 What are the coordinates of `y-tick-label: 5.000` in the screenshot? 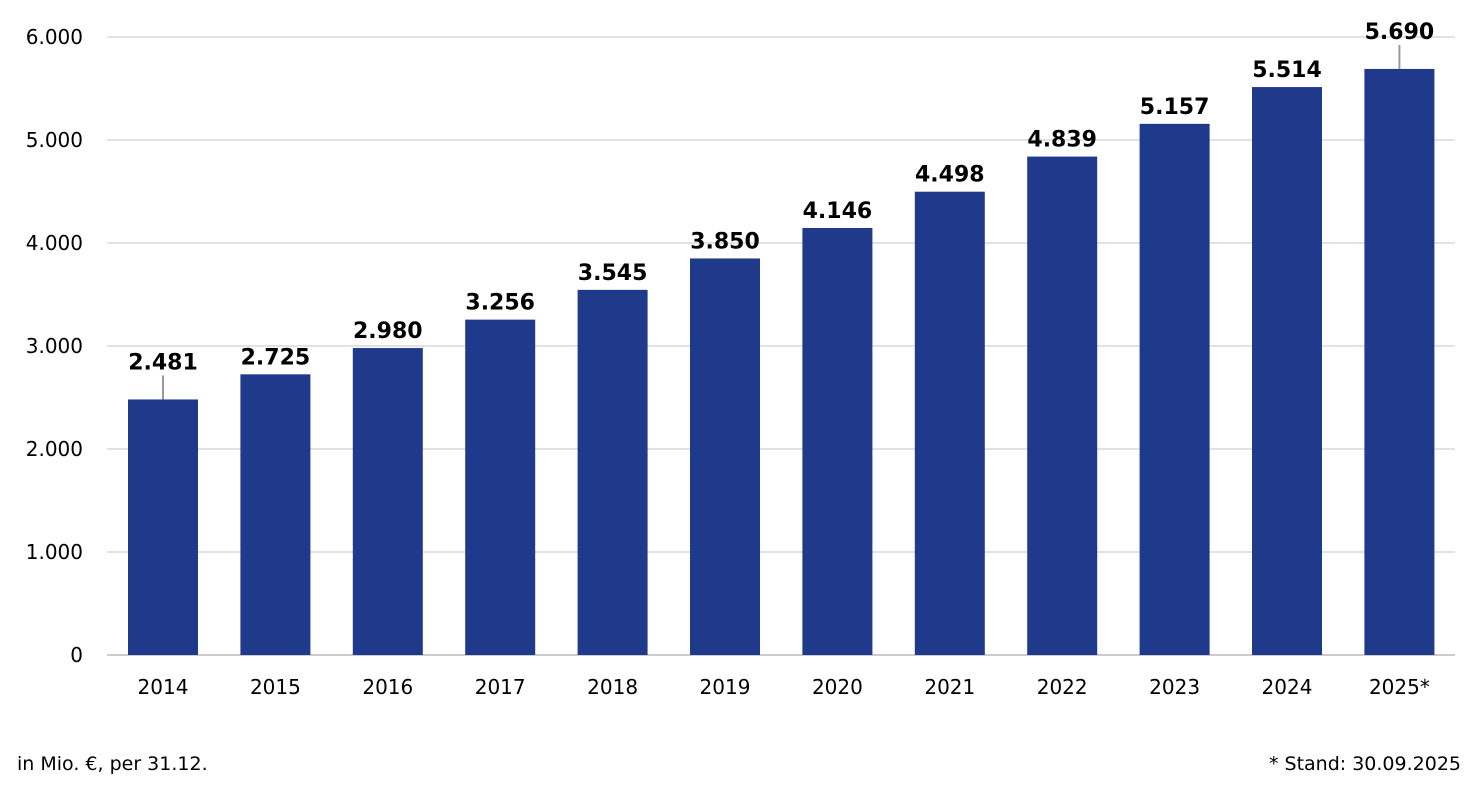 It's located at (54, 140).